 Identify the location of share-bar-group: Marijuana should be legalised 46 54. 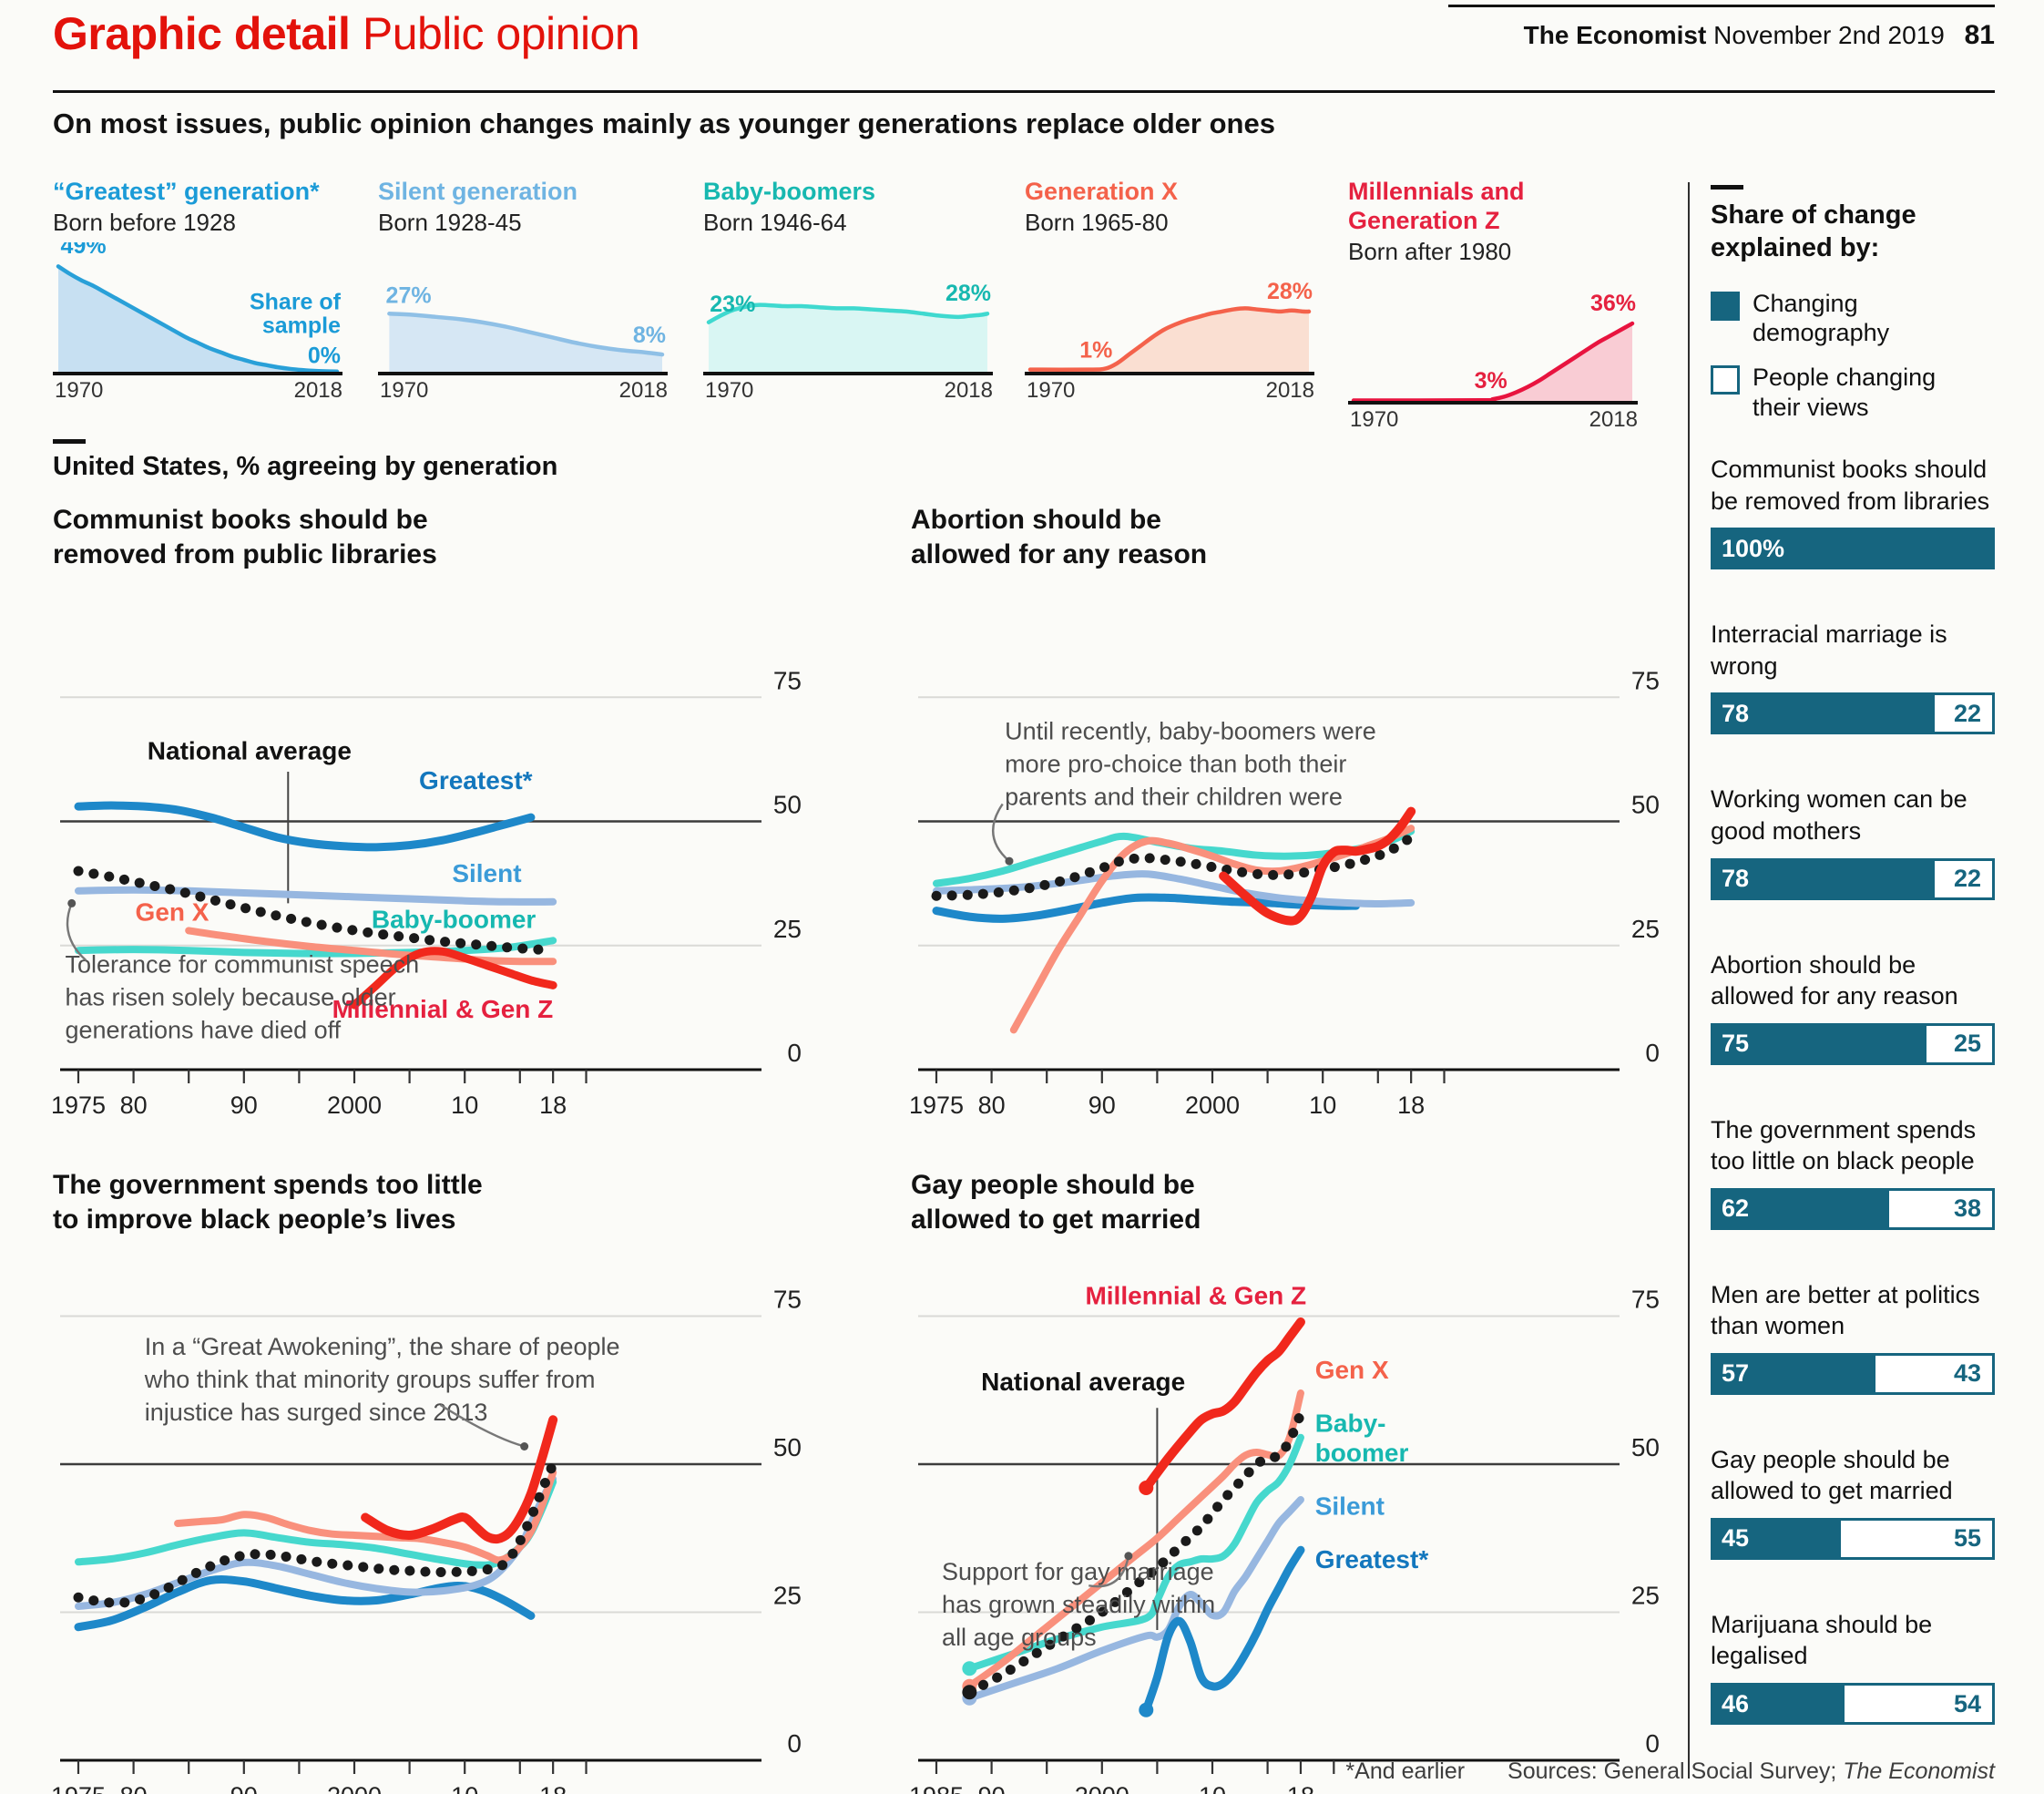
(1854, 1667).